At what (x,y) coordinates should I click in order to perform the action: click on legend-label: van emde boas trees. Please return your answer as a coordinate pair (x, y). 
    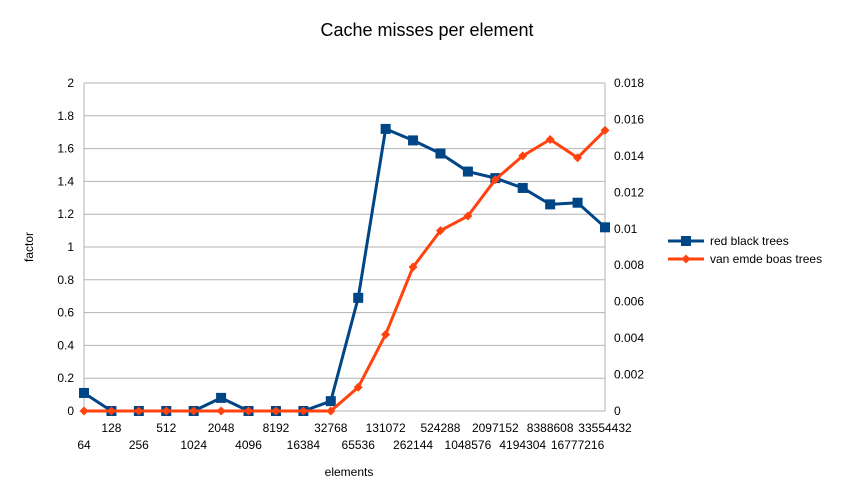
    Looking at the image, I should click on (766, 259).